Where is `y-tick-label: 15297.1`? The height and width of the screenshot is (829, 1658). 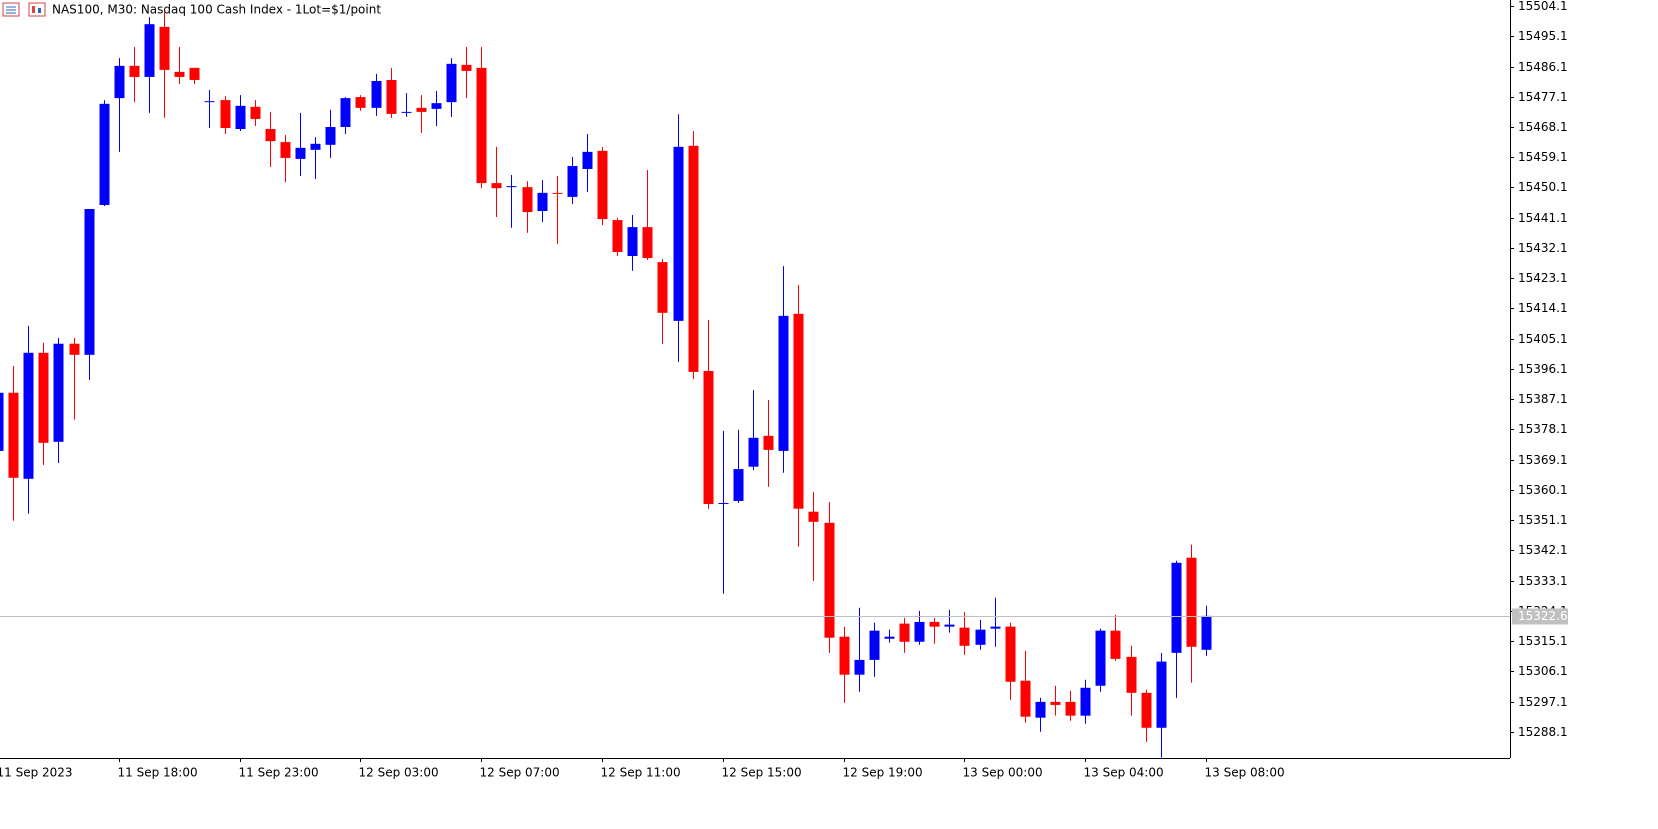 y-tick-label: 15297.1 is located at coordinates (1543, 702).